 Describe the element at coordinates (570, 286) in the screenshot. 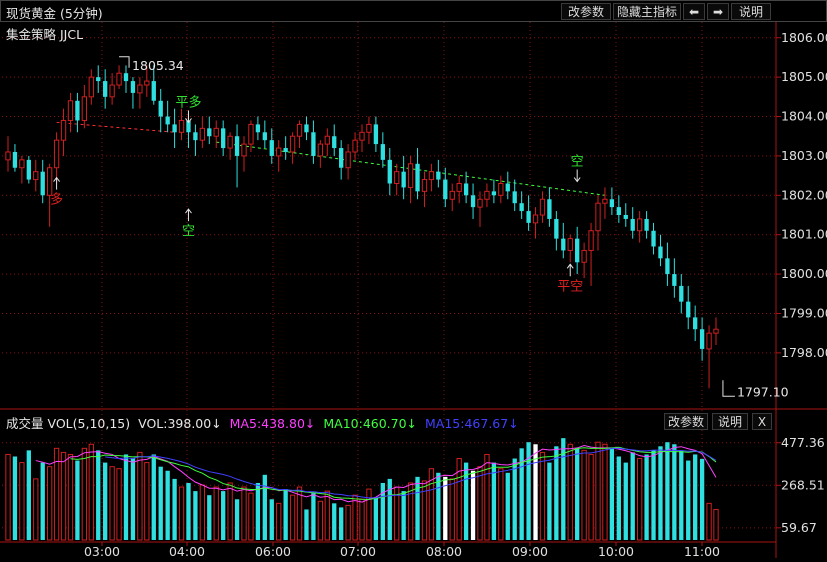

I see `signal-label: 平空` at that location.